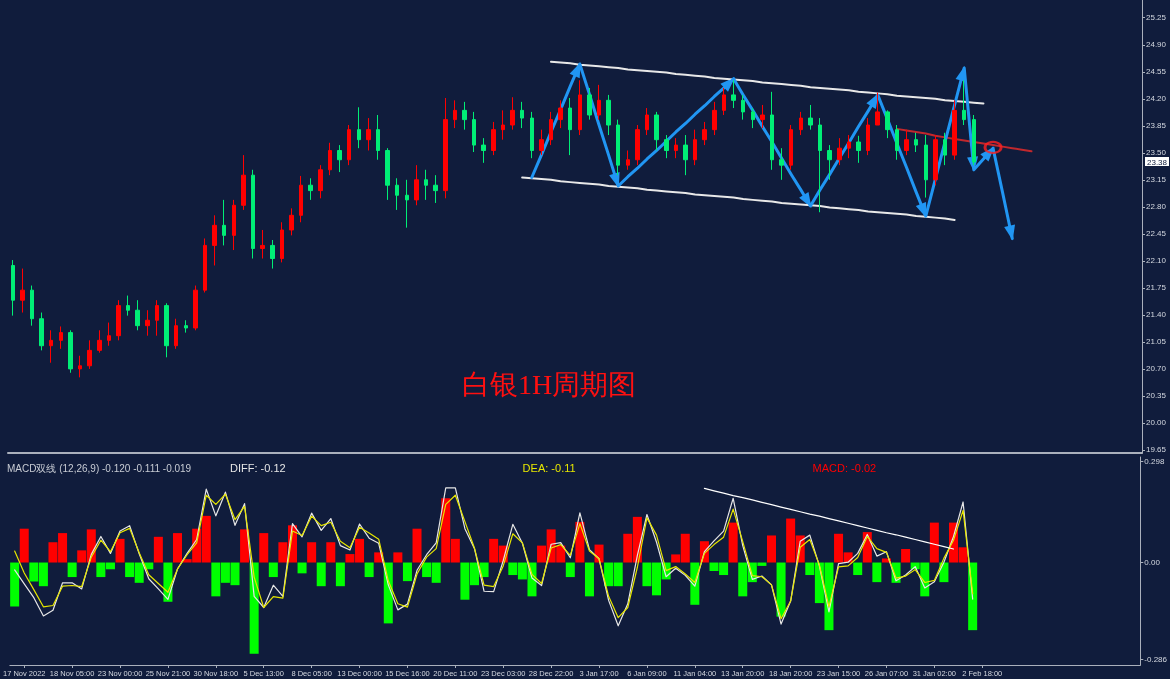 The height and width of the screenshot is (679, 1170). What do you see at coordinates (1156, 153) in the screenshot?
I see `y-tick-label: 23.50` at bounding box center [1156, 153].